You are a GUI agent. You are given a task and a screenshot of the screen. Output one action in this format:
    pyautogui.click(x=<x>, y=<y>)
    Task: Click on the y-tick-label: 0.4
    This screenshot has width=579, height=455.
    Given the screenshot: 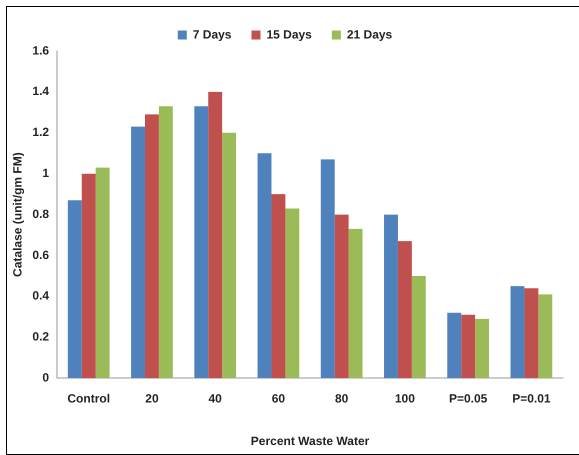 What is the action you would take?
    pyautogui.click(x=41, y=295)
    